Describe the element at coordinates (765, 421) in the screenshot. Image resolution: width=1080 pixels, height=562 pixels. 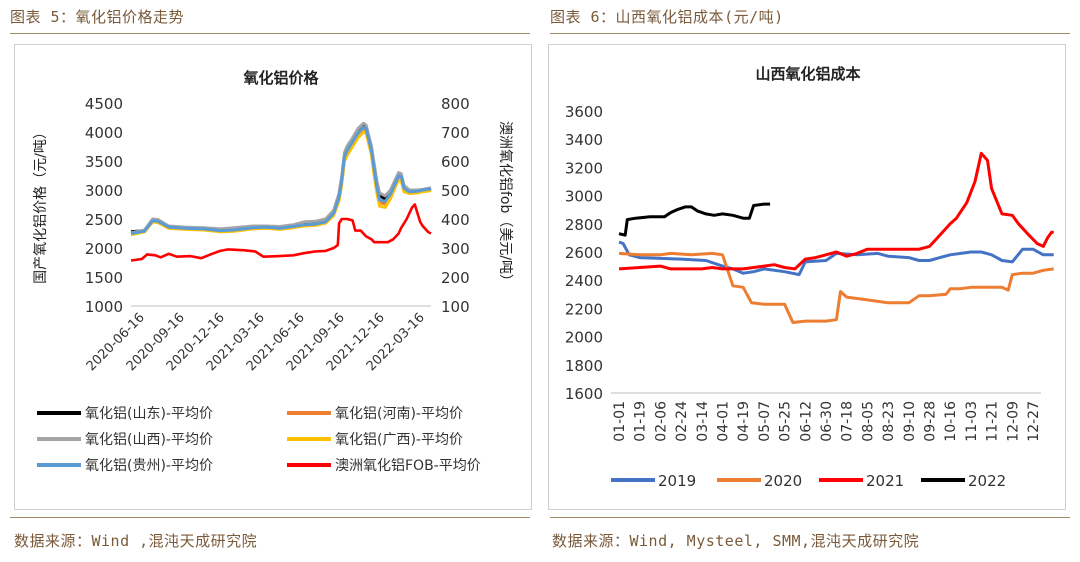
I see `x-tick-label: 05-07` at that location.